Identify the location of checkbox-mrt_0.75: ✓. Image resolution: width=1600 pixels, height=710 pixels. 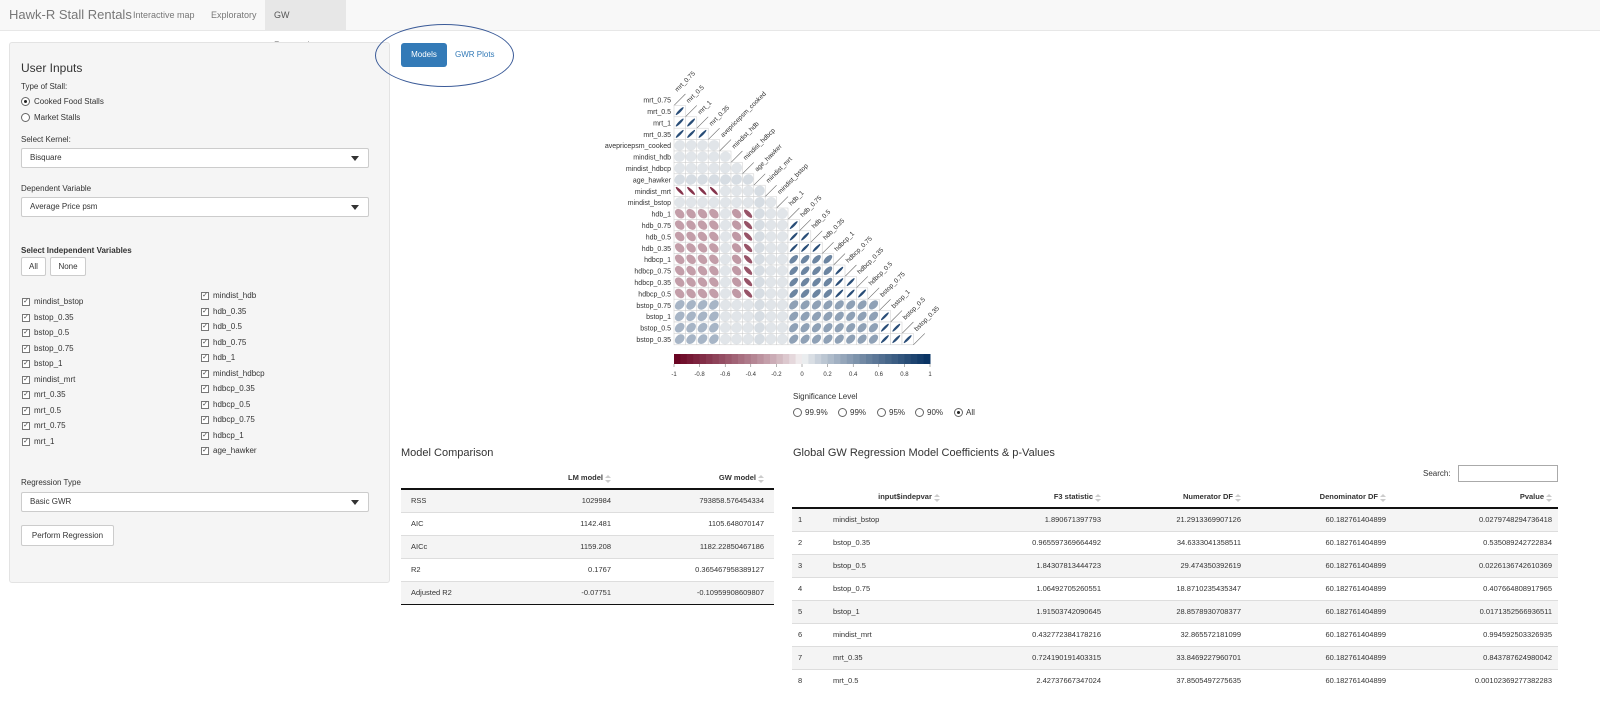
(26, 426).